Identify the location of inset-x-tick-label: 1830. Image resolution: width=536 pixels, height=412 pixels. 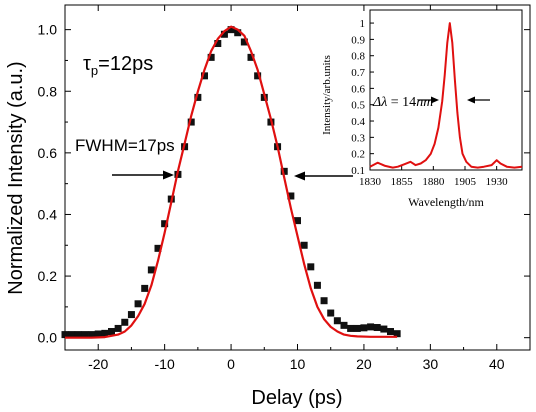
(370, 182).